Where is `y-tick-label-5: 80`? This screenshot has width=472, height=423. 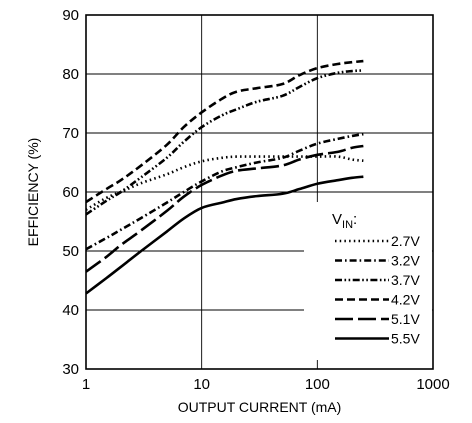
y-tick-label-5: 80 is located at coordinates (70, 74).